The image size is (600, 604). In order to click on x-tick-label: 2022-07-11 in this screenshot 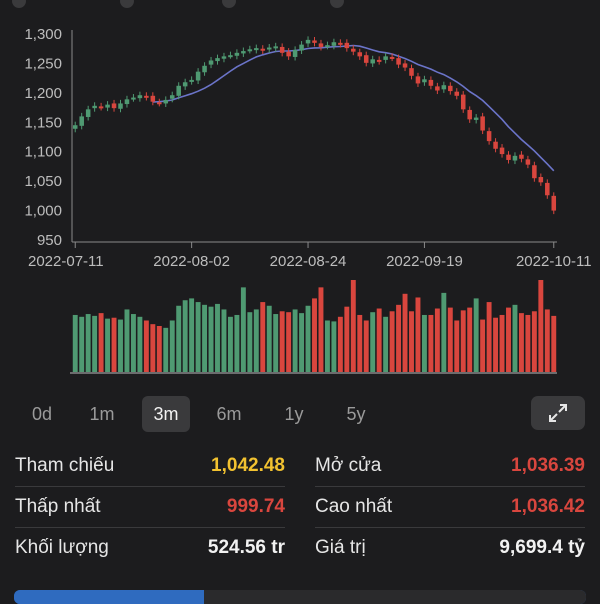, I will do `click(66, 261)`.